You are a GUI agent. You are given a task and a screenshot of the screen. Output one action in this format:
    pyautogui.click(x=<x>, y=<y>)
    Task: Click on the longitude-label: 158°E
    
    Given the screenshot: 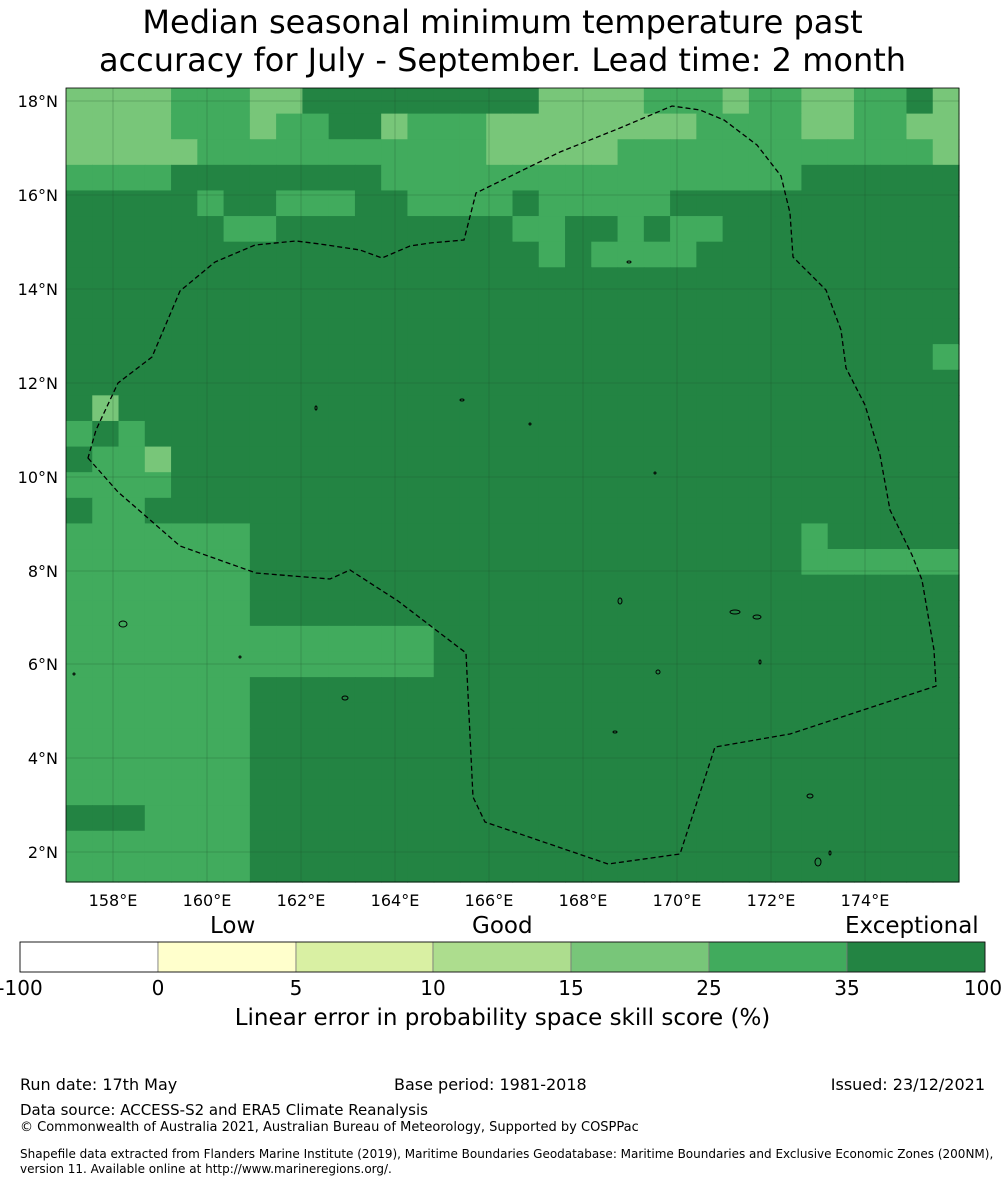 What is the action you would take?
    pyautogui.click(x=113, y=900)
    